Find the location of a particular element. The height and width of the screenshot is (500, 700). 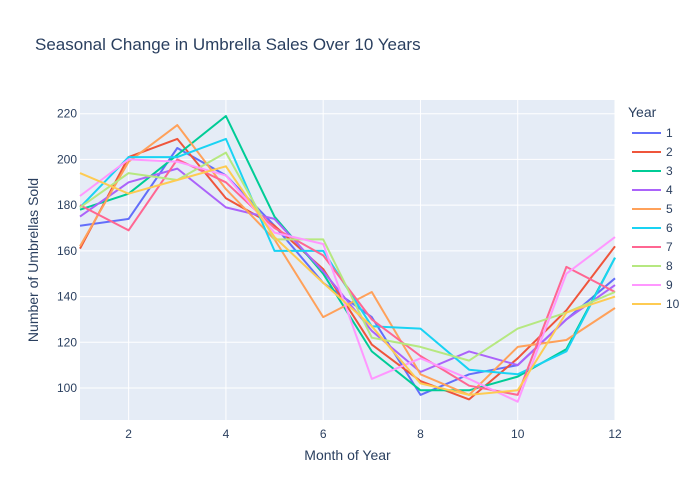

legend-label-year-4: 4 is located at coordinates (669, 190).